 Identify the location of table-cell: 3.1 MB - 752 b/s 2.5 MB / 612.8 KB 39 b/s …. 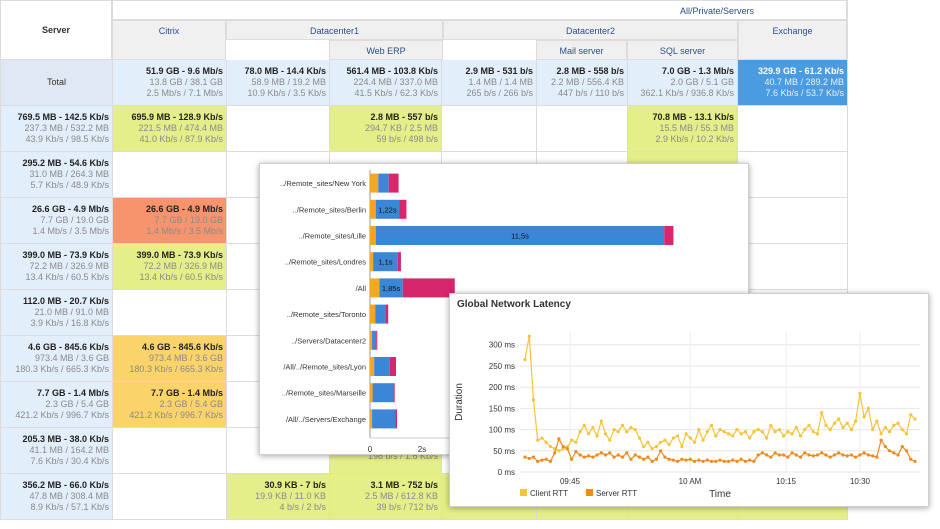
(385, 496).